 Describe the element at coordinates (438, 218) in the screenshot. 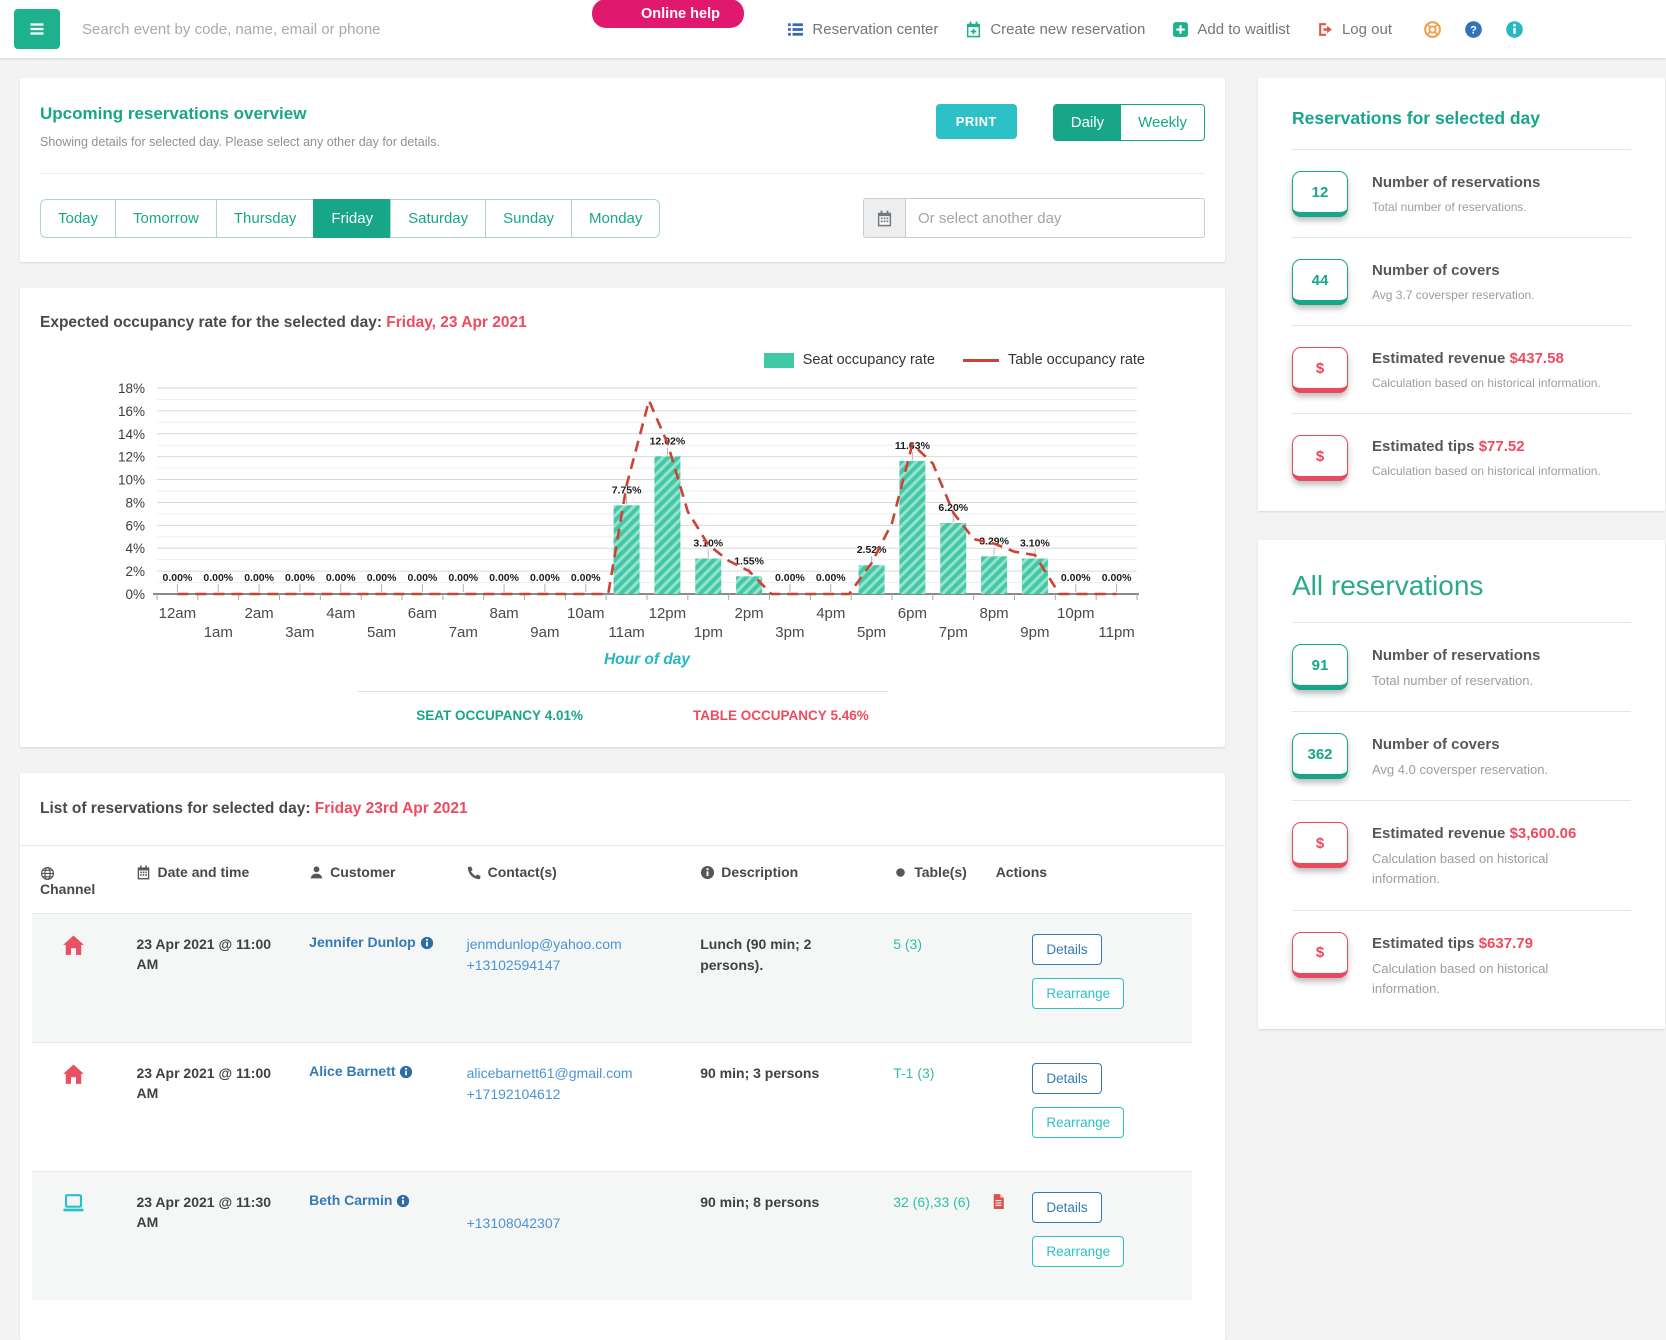

I see `day-tab-saturday: Saturday` at that location.